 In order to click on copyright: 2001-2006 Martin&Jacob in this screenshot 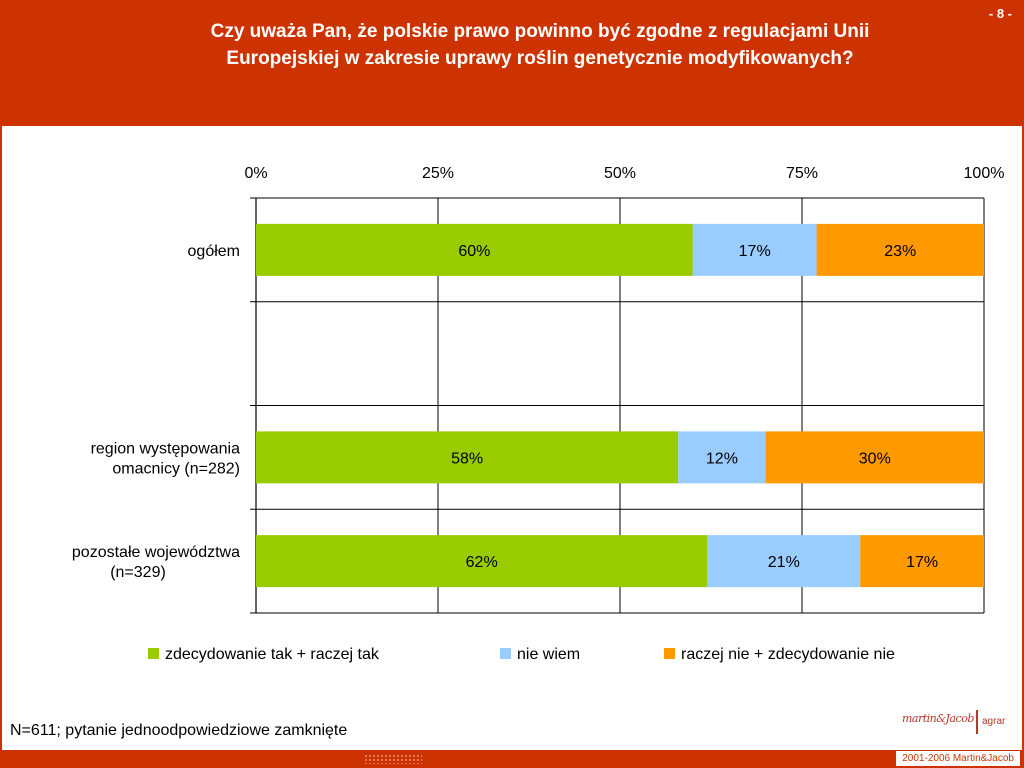, I will do `click(958, 758)`.